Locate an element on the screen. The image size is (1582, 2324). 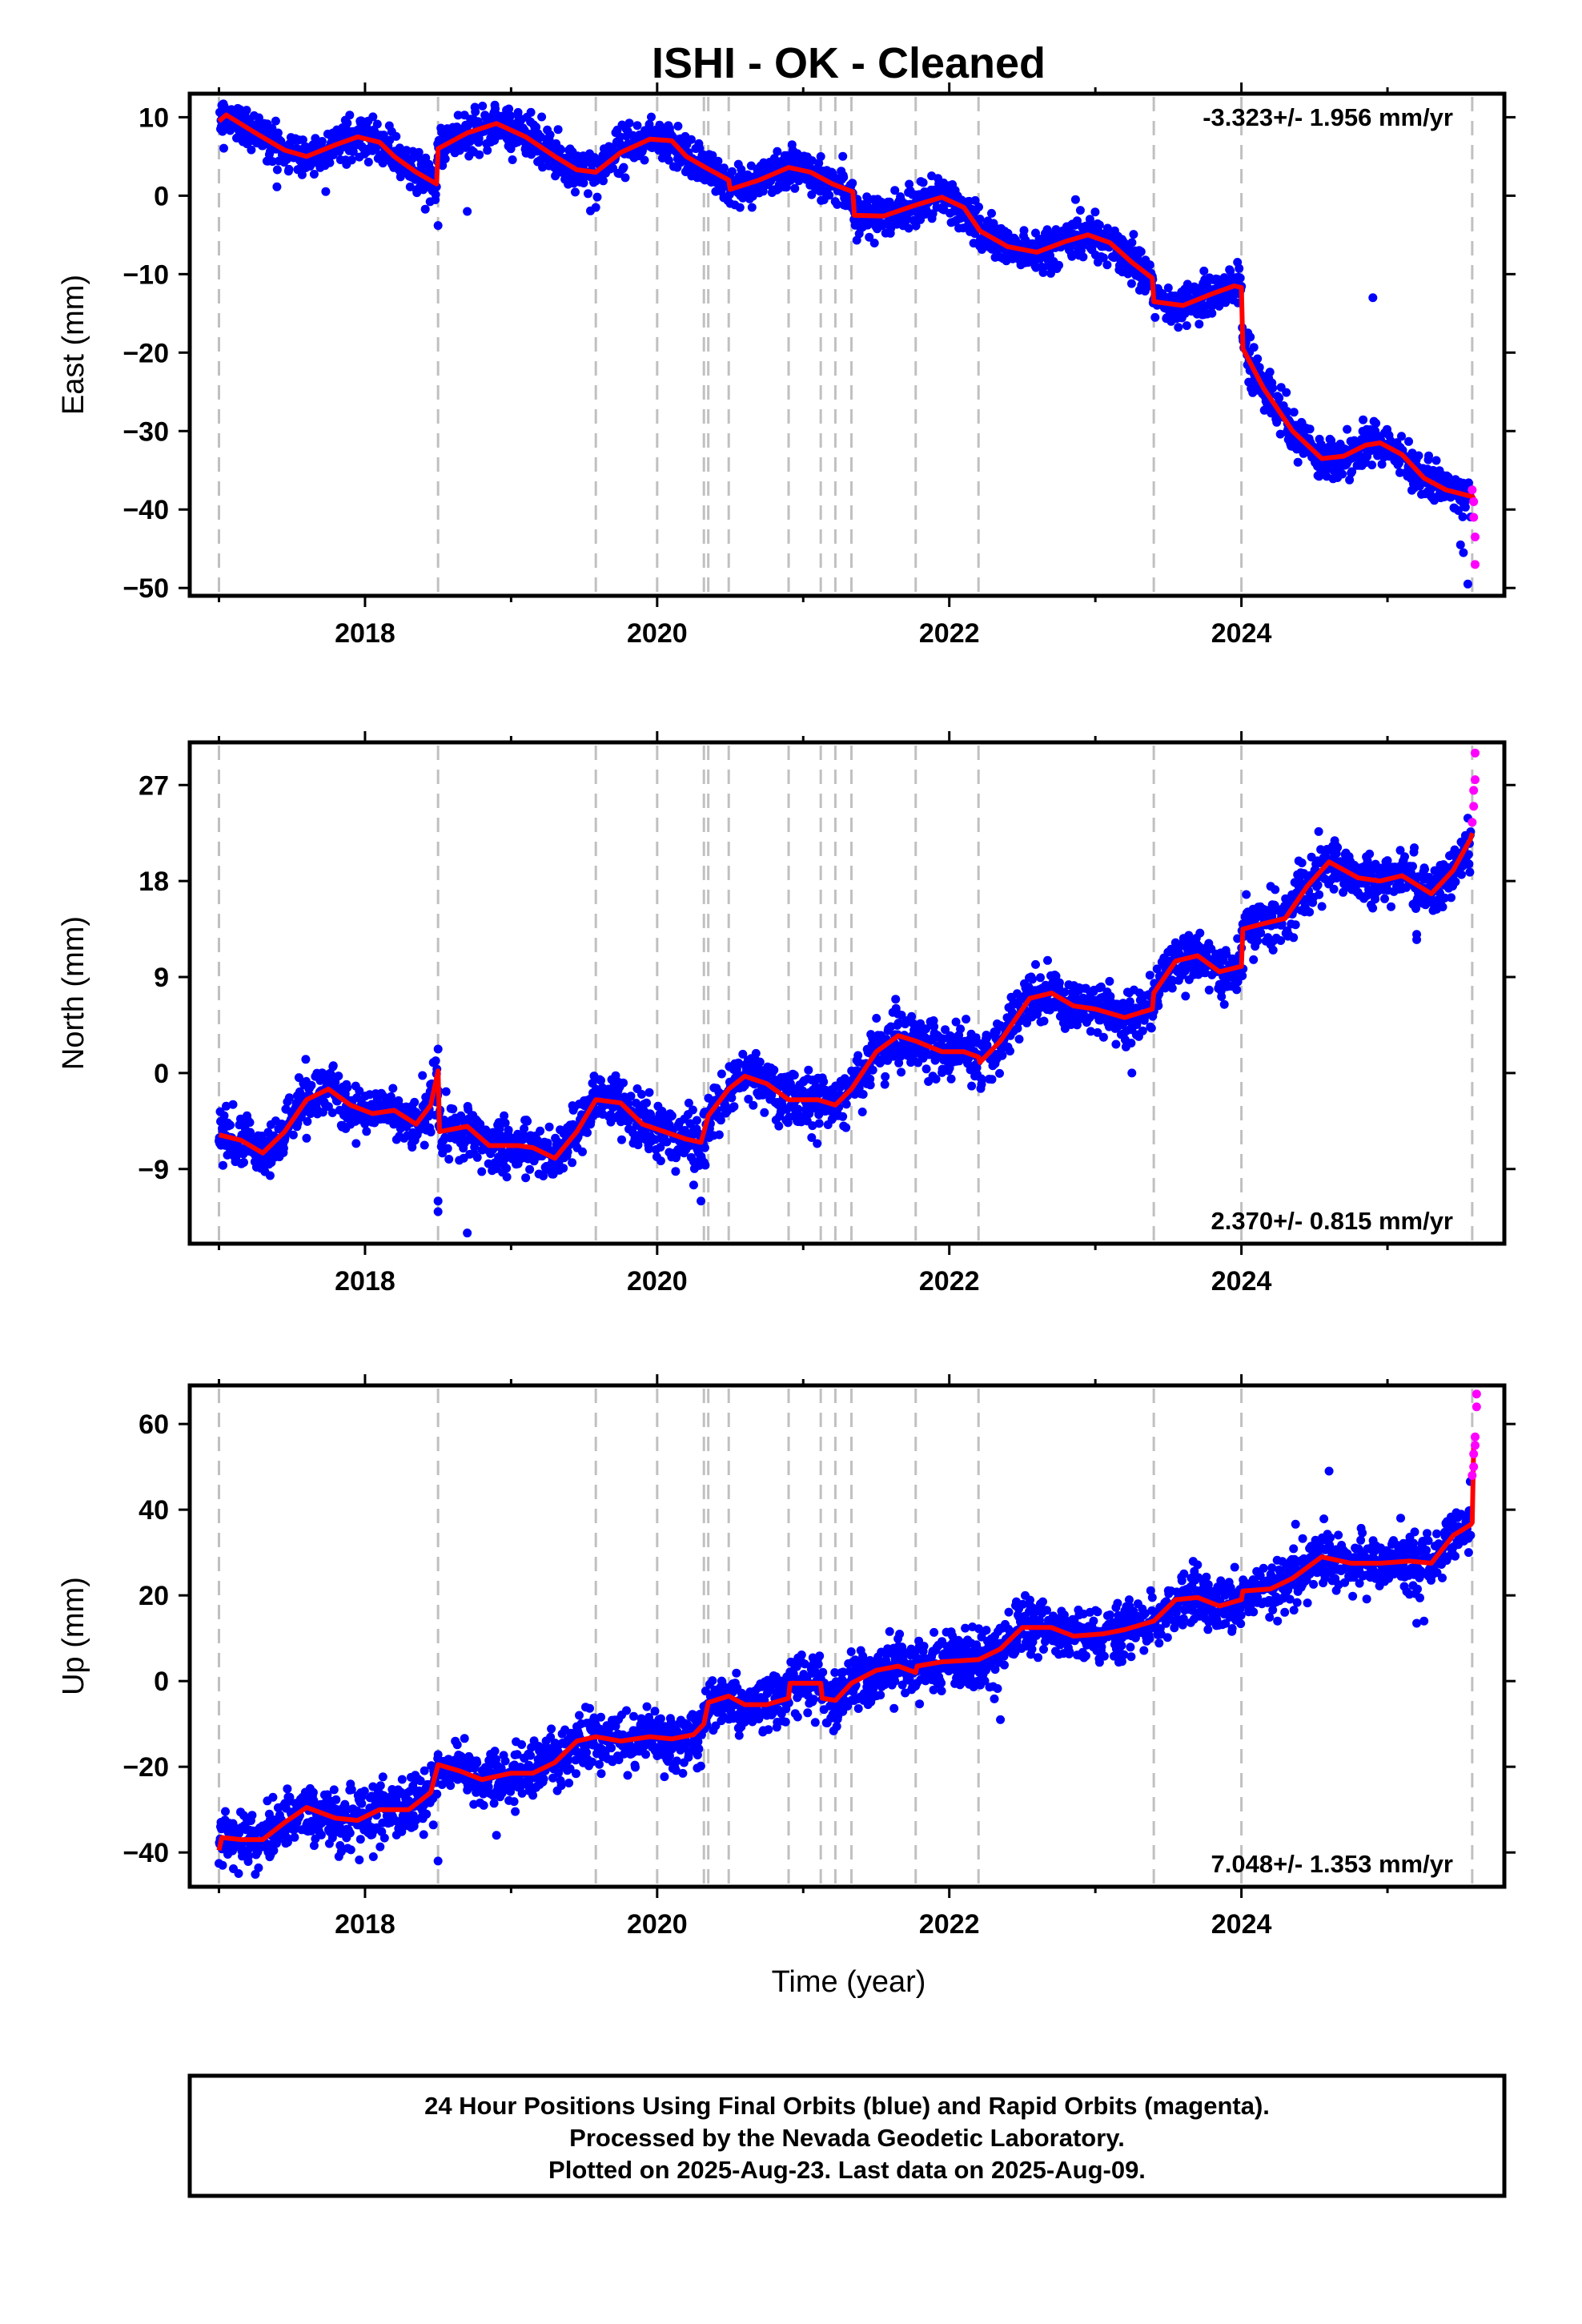
east-y-tick-label-0: 10 is located at coordinates (154, 118).